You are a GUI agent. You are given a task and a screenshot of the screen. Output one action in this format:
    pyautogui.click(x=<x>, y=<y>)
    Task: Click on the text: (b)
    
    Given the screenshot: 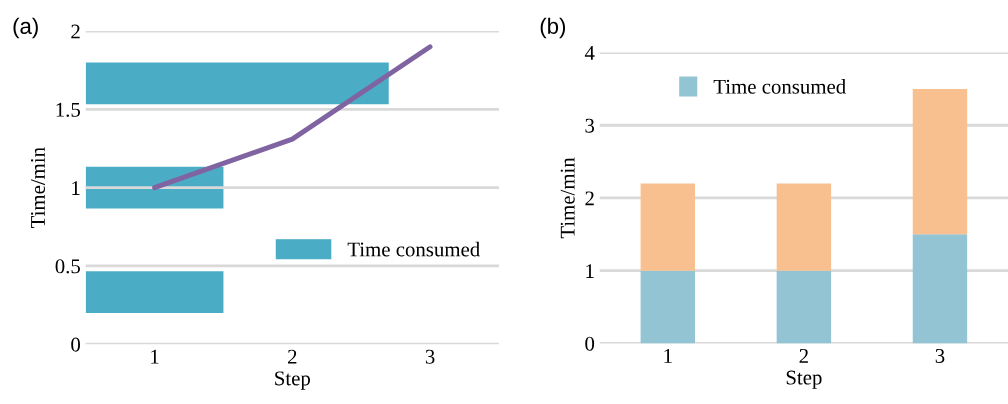 What is the action you would take?
    pyautogui.click(x=553, y=28)
    